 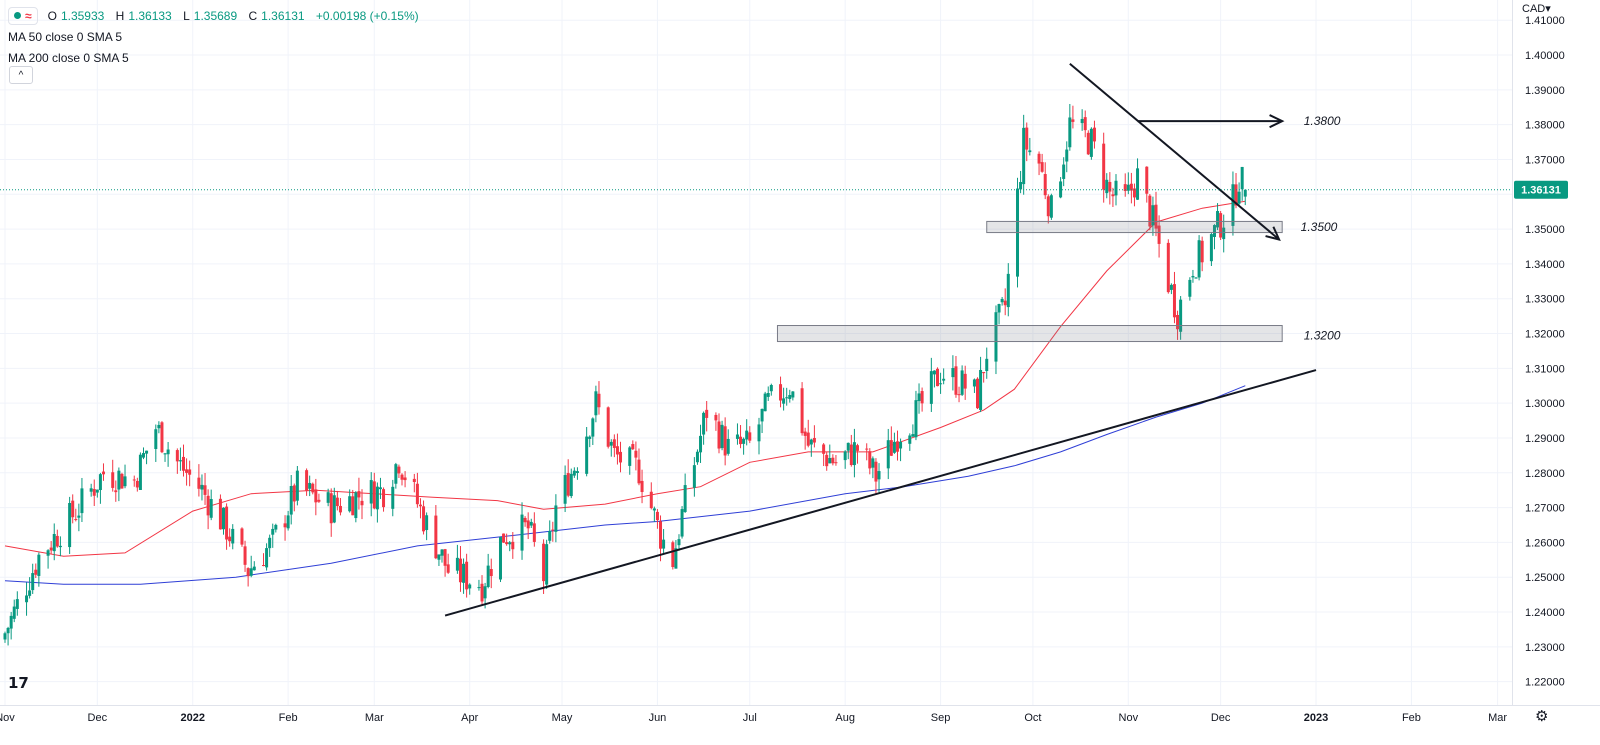 What do you see at coordinates (562, 718) in the screenshot?
I see `x-tick-label: May` at bounding box center [562, 718].